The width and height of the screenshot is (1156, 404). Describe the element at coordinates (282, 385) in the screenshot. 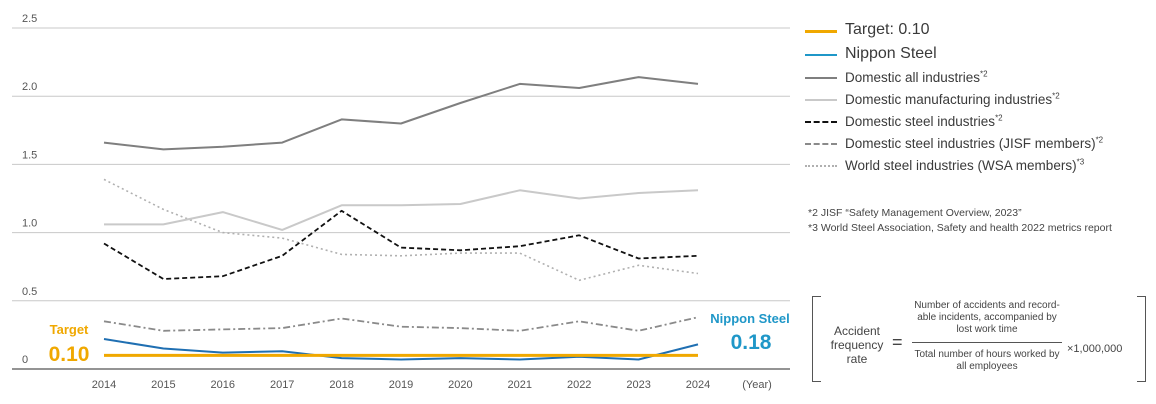

I see `x-tick-label-2017: 2017` at that location.